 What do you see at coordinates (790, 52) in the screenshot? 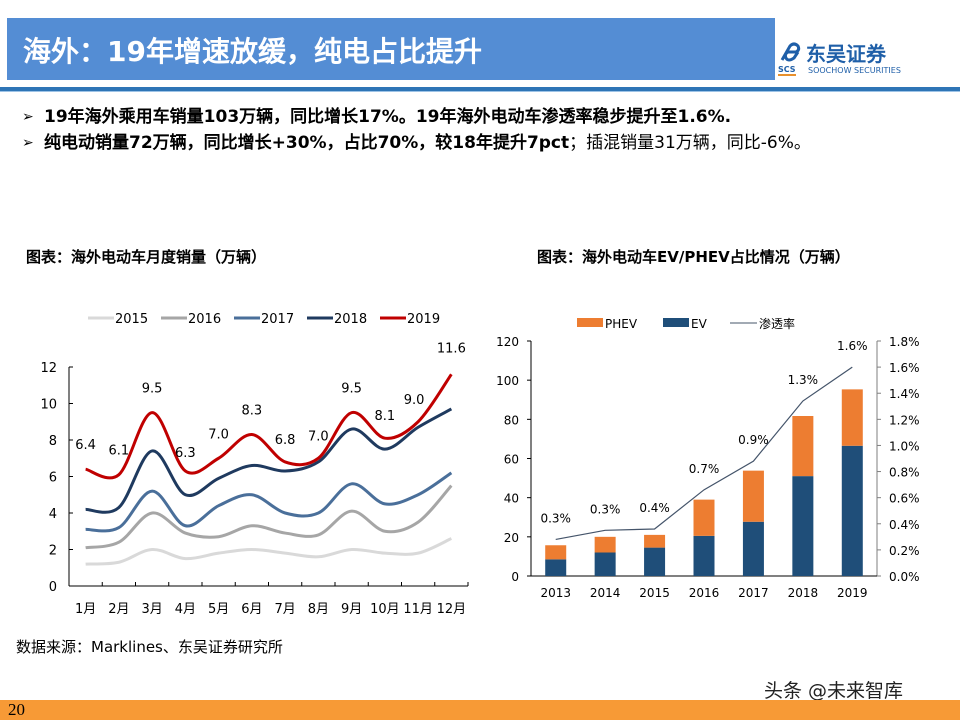
I see `logo-mark-icon` at bounding box center [790, 52].